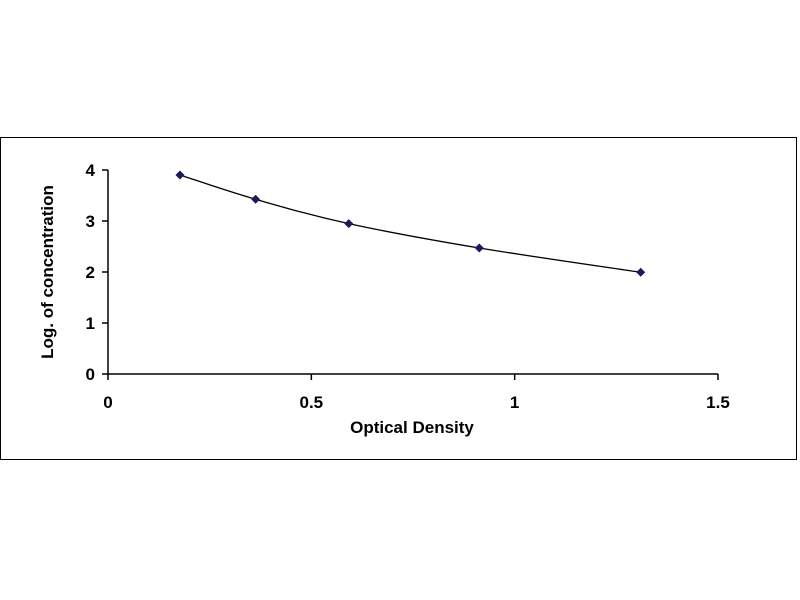 The image size is (800, 600). What do you see at coordinates (312, 402) in the screenshot?
I see `x-tick-label: 0.5` at bounding box center [312, 402].